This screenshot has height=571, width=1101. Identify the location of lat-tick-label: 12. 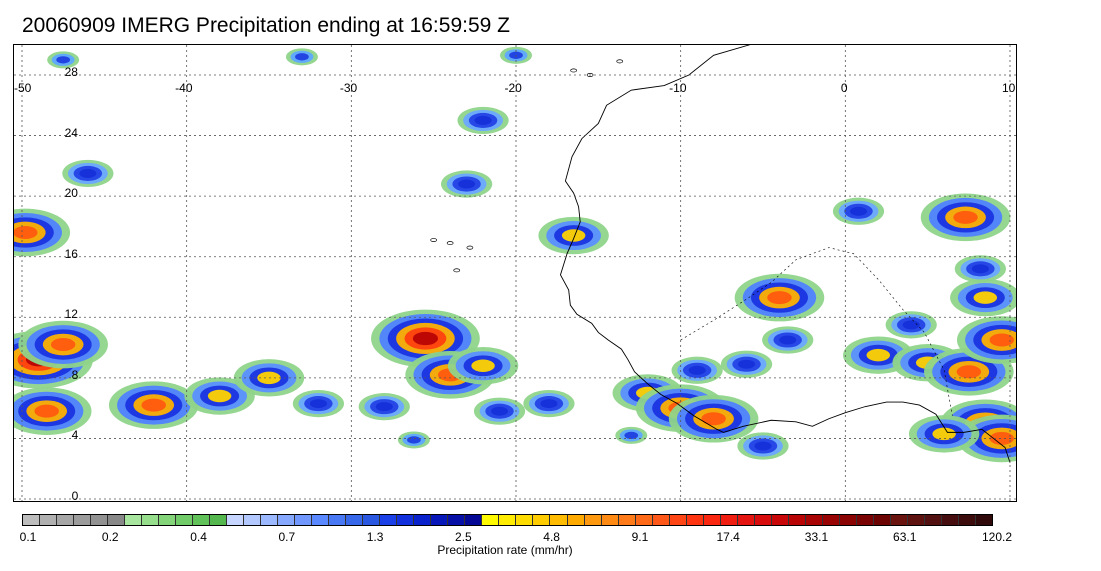
(71, 314).